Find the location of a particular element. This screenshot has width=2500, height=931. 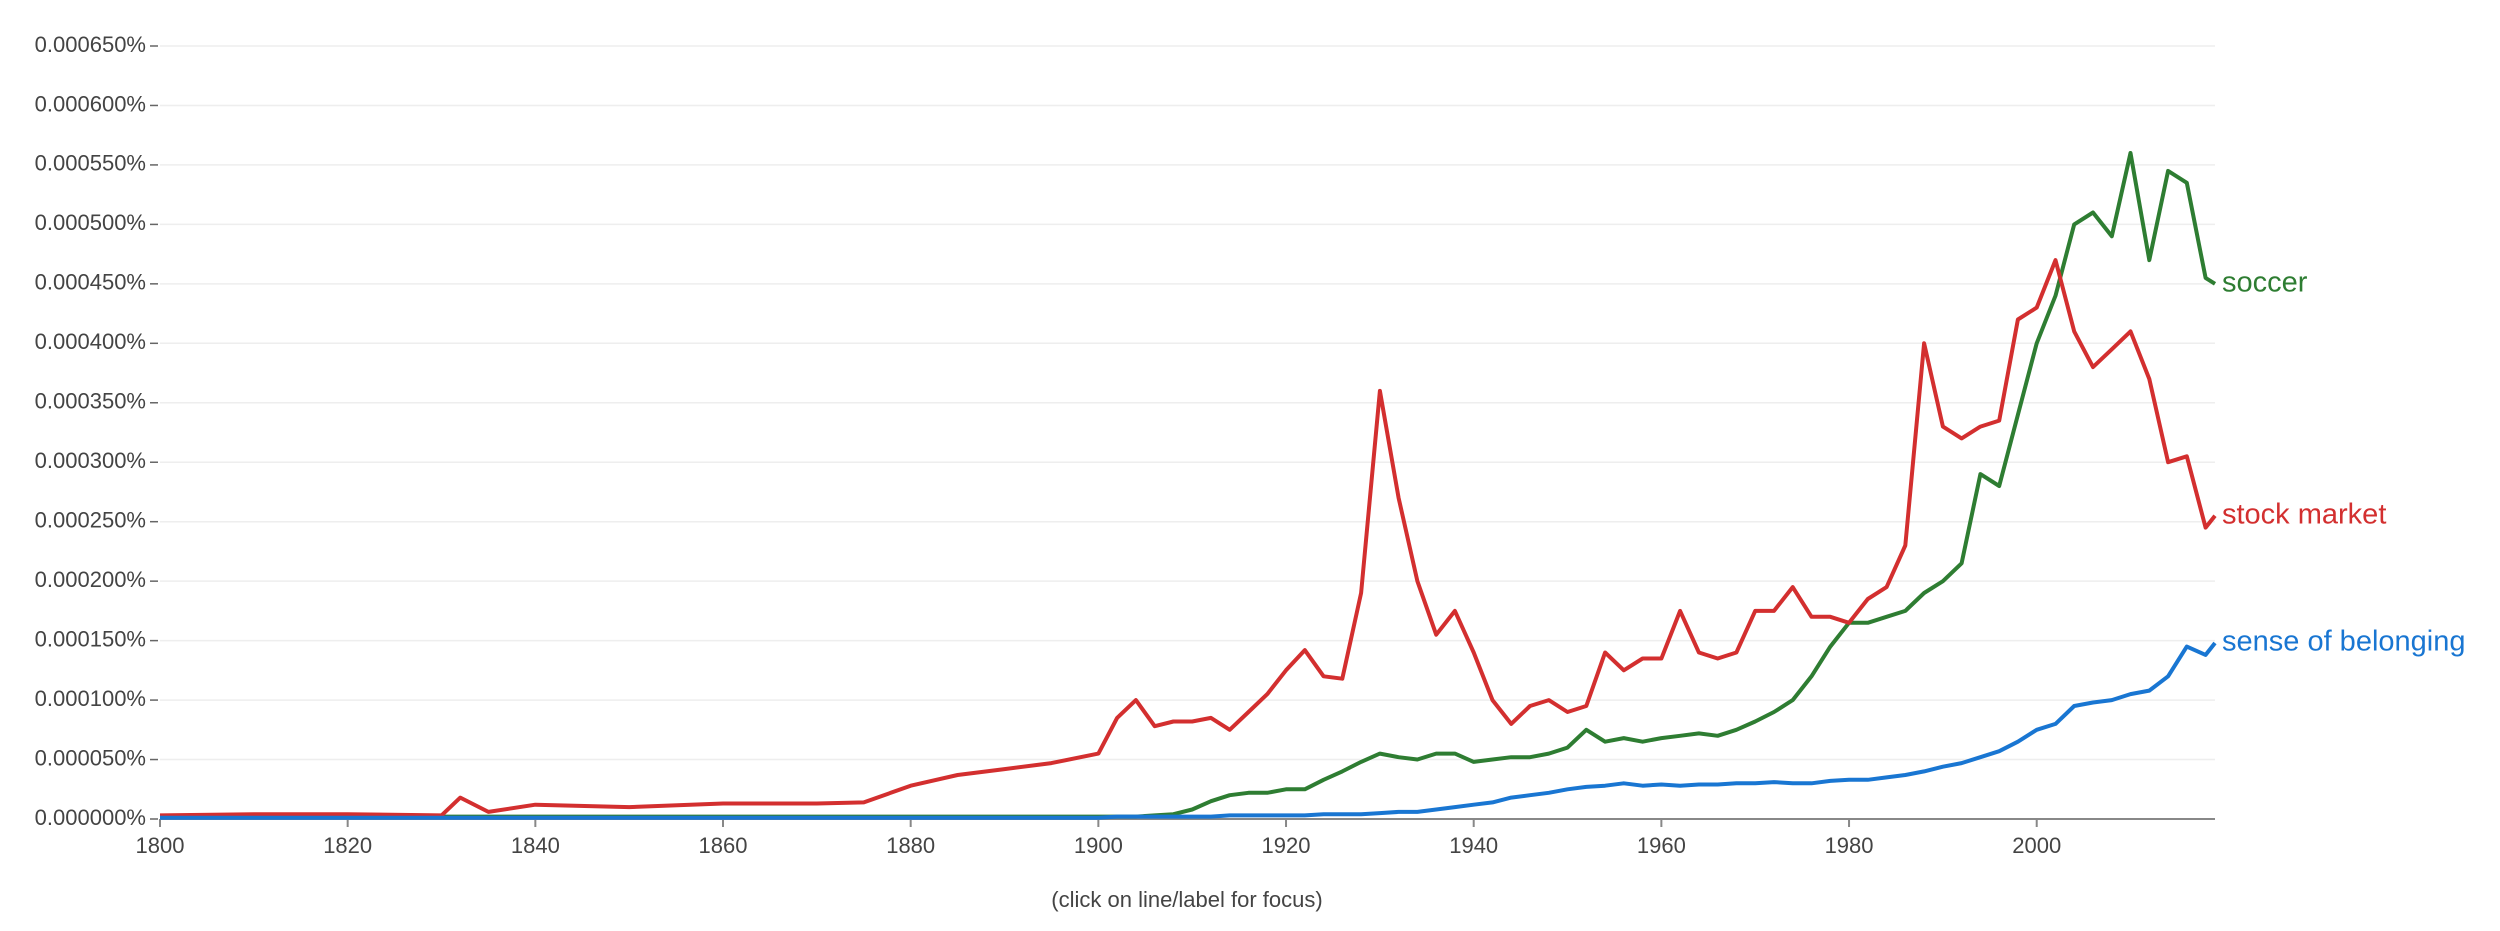

y-tick-label: 0.000650% is located at coordinates (90, 44).